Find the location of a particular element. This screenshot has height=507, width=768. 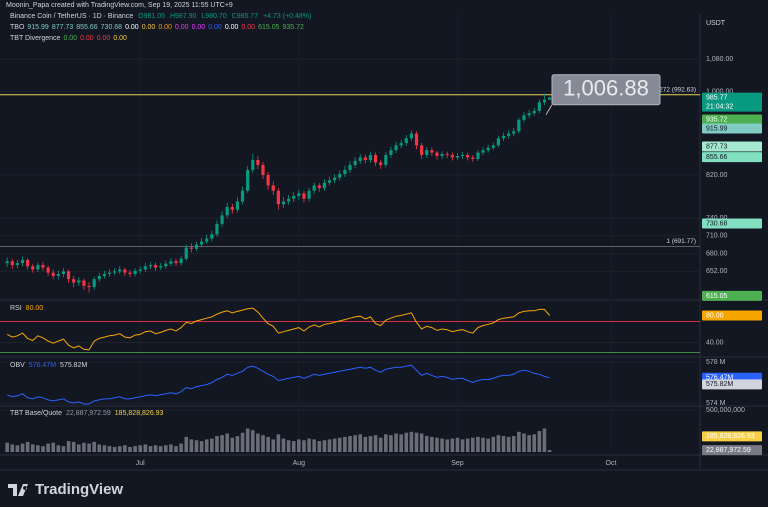

y-tick-label: 1,080.00 is located at coordinates (719, 59).